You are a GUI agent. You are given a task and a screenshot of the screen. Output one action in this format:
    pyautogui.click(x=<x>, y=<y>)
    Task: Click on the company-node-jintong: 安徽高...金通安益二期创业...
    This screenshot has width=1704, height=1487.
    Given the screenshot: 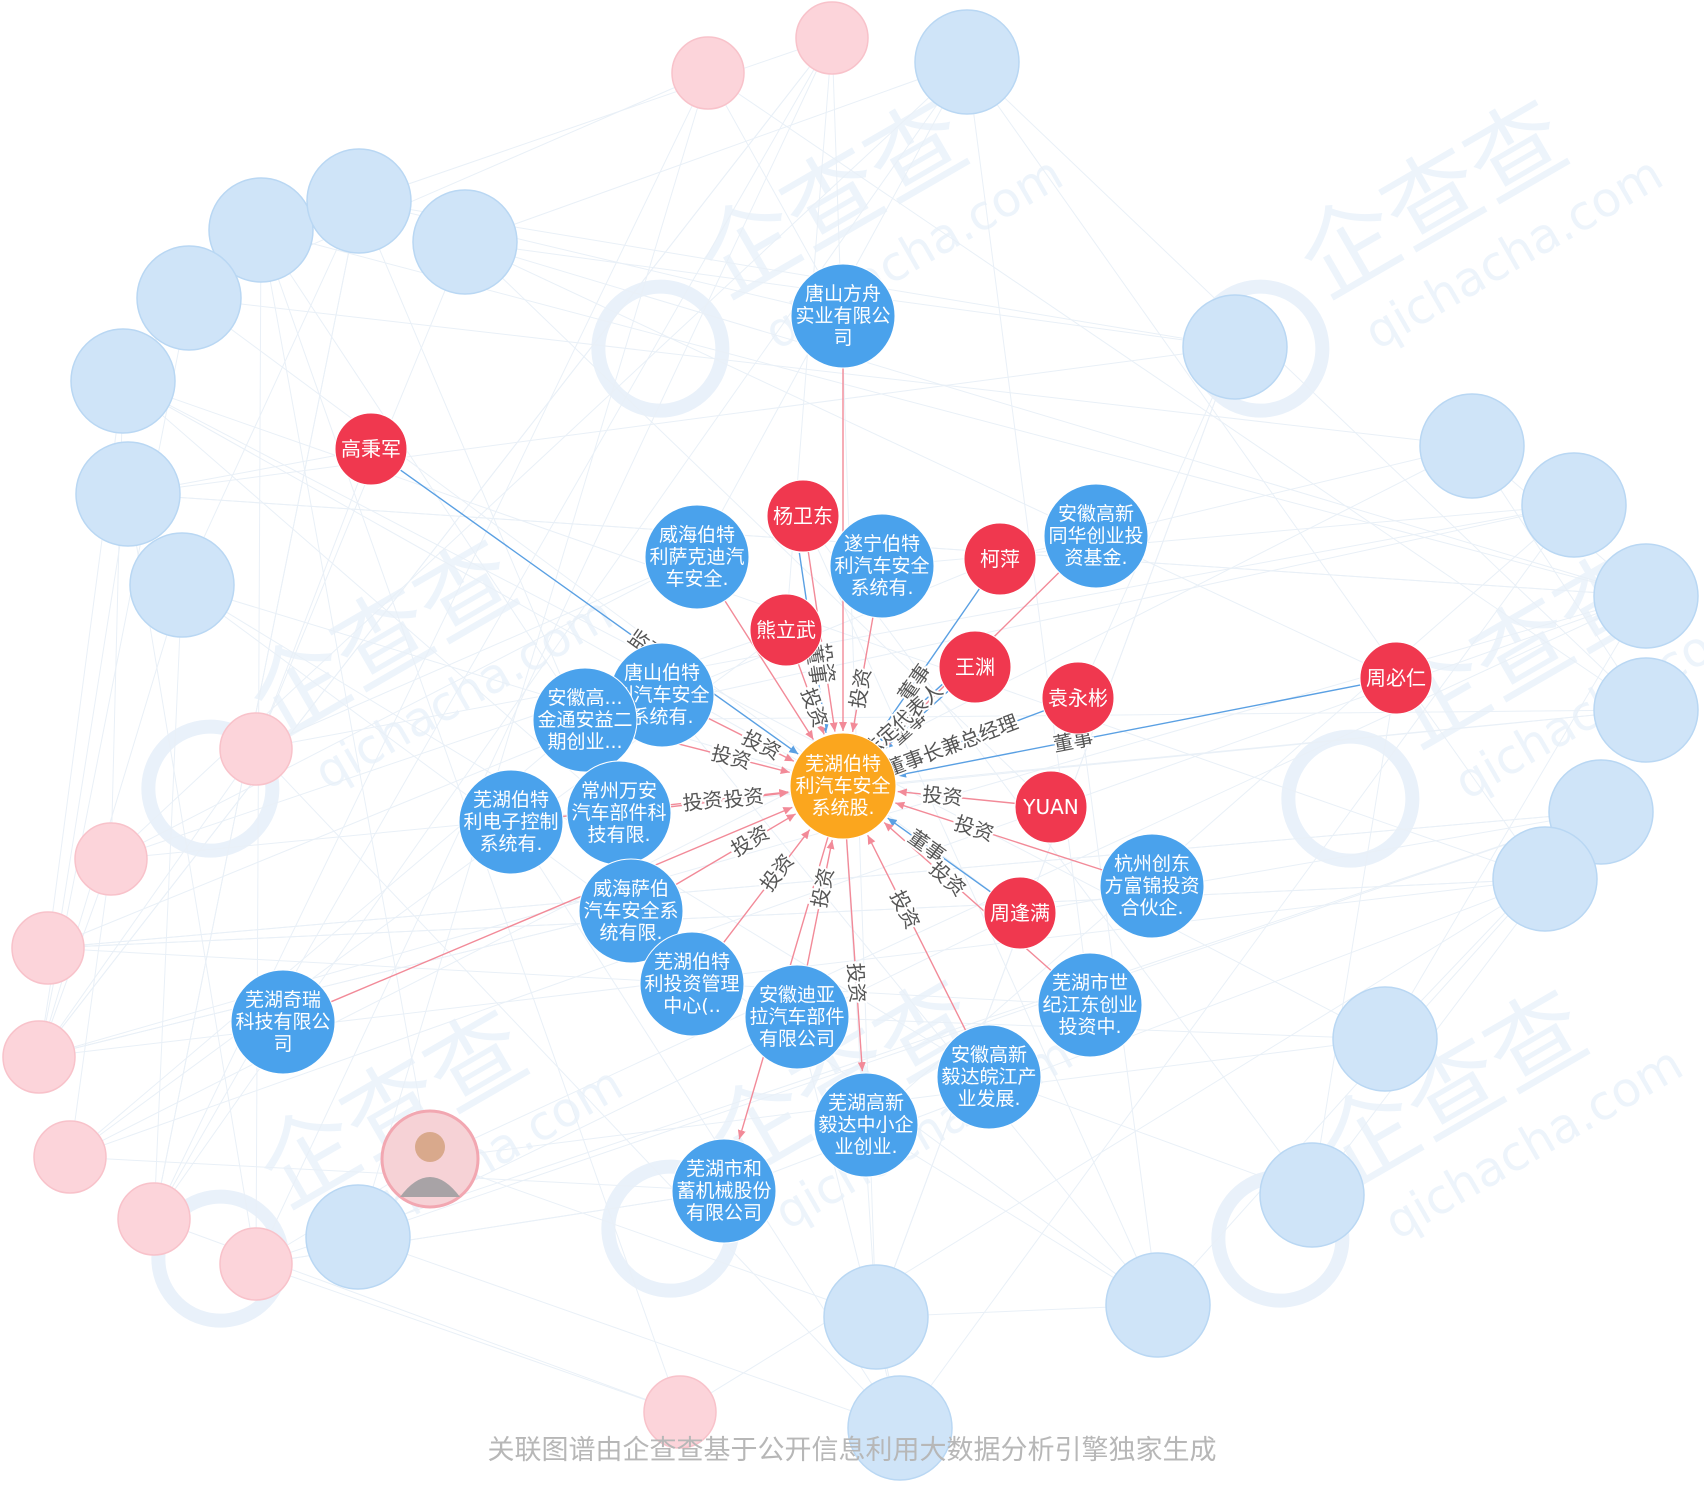 What is the action you would take?
    pyautogui.click(x=585, y=720)
    